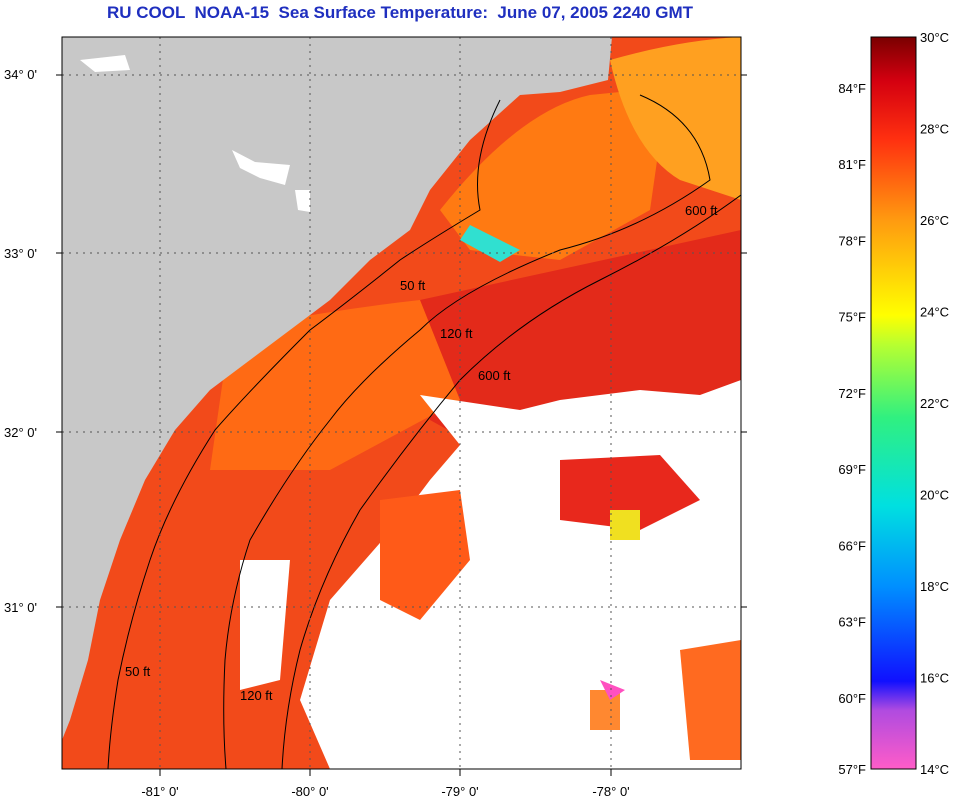 This screenshot has height=801, width=968. Describe the element at coordinates (852, 545) in the screenshot. I see `fahrenheit-label: 66°F` at that location.